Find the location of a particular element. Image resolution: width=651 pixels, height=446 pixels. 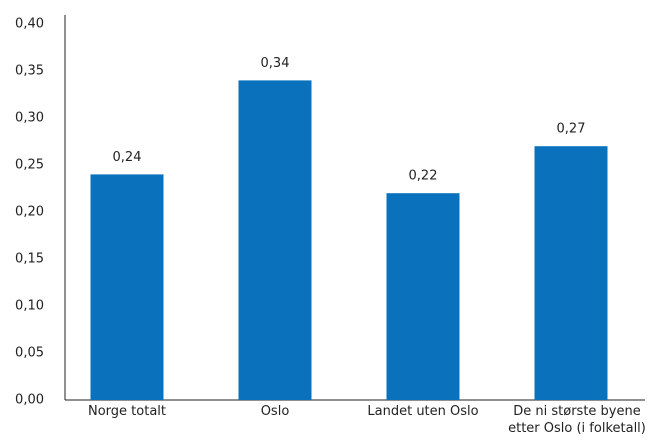

y-tick-label: 0,20 is located at coordinates (29, 212).